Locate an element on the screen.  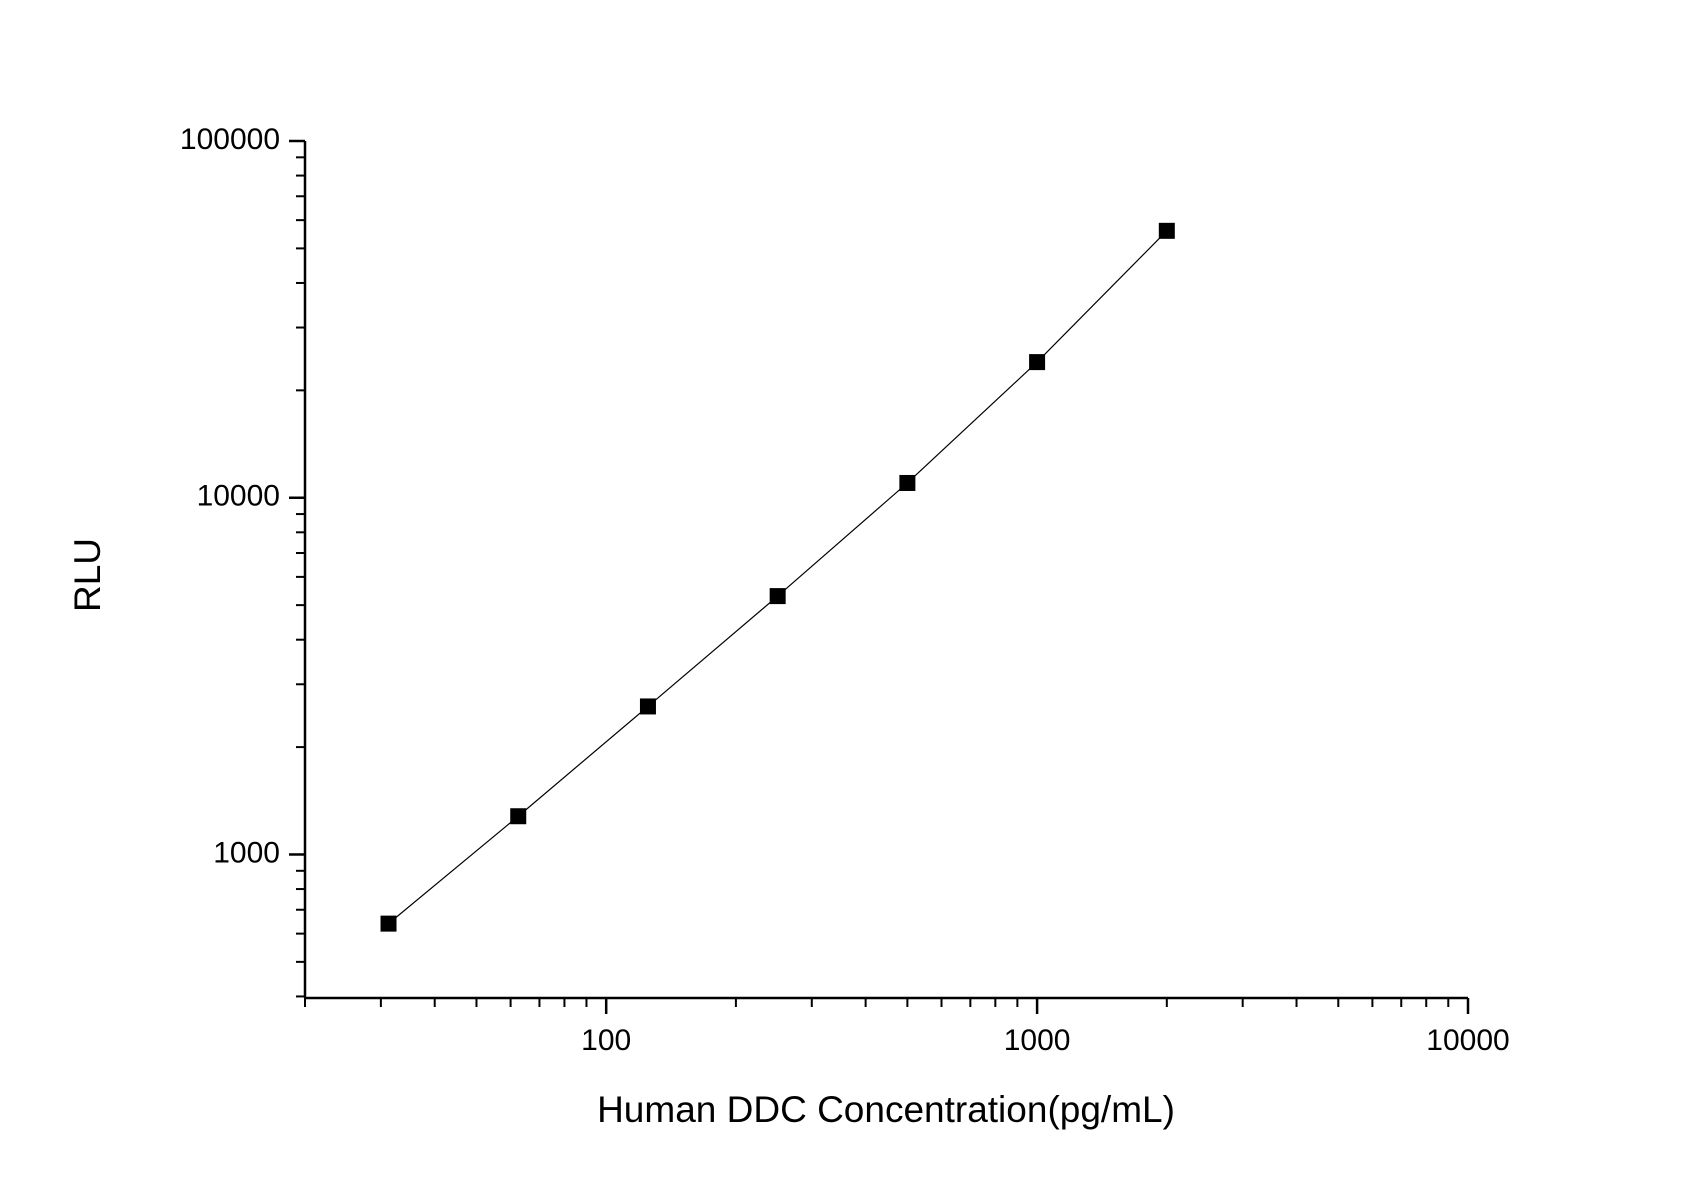
y-axis-title: RLU is located at coordinates (87, 575).